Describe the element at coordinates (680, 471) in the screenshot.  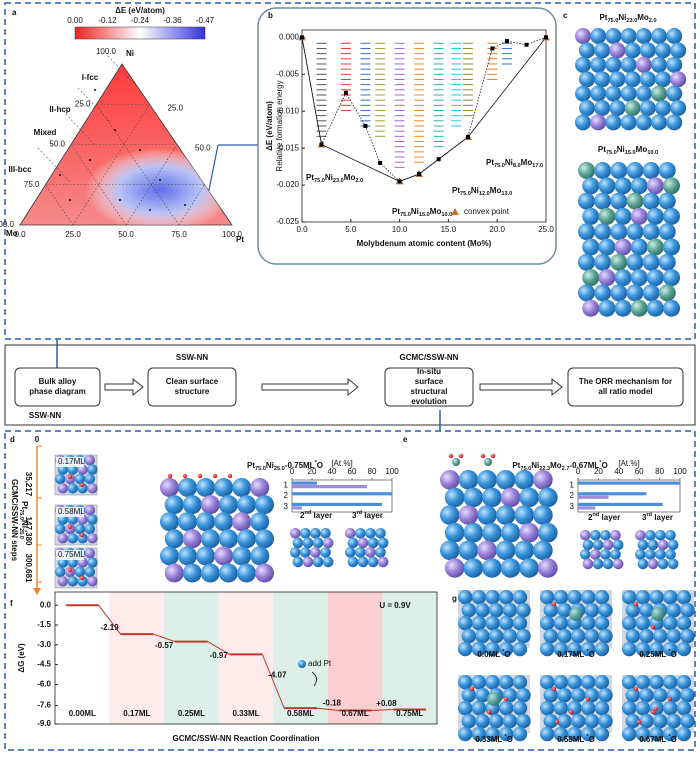
I see `x-tick-label: 100` at that location.